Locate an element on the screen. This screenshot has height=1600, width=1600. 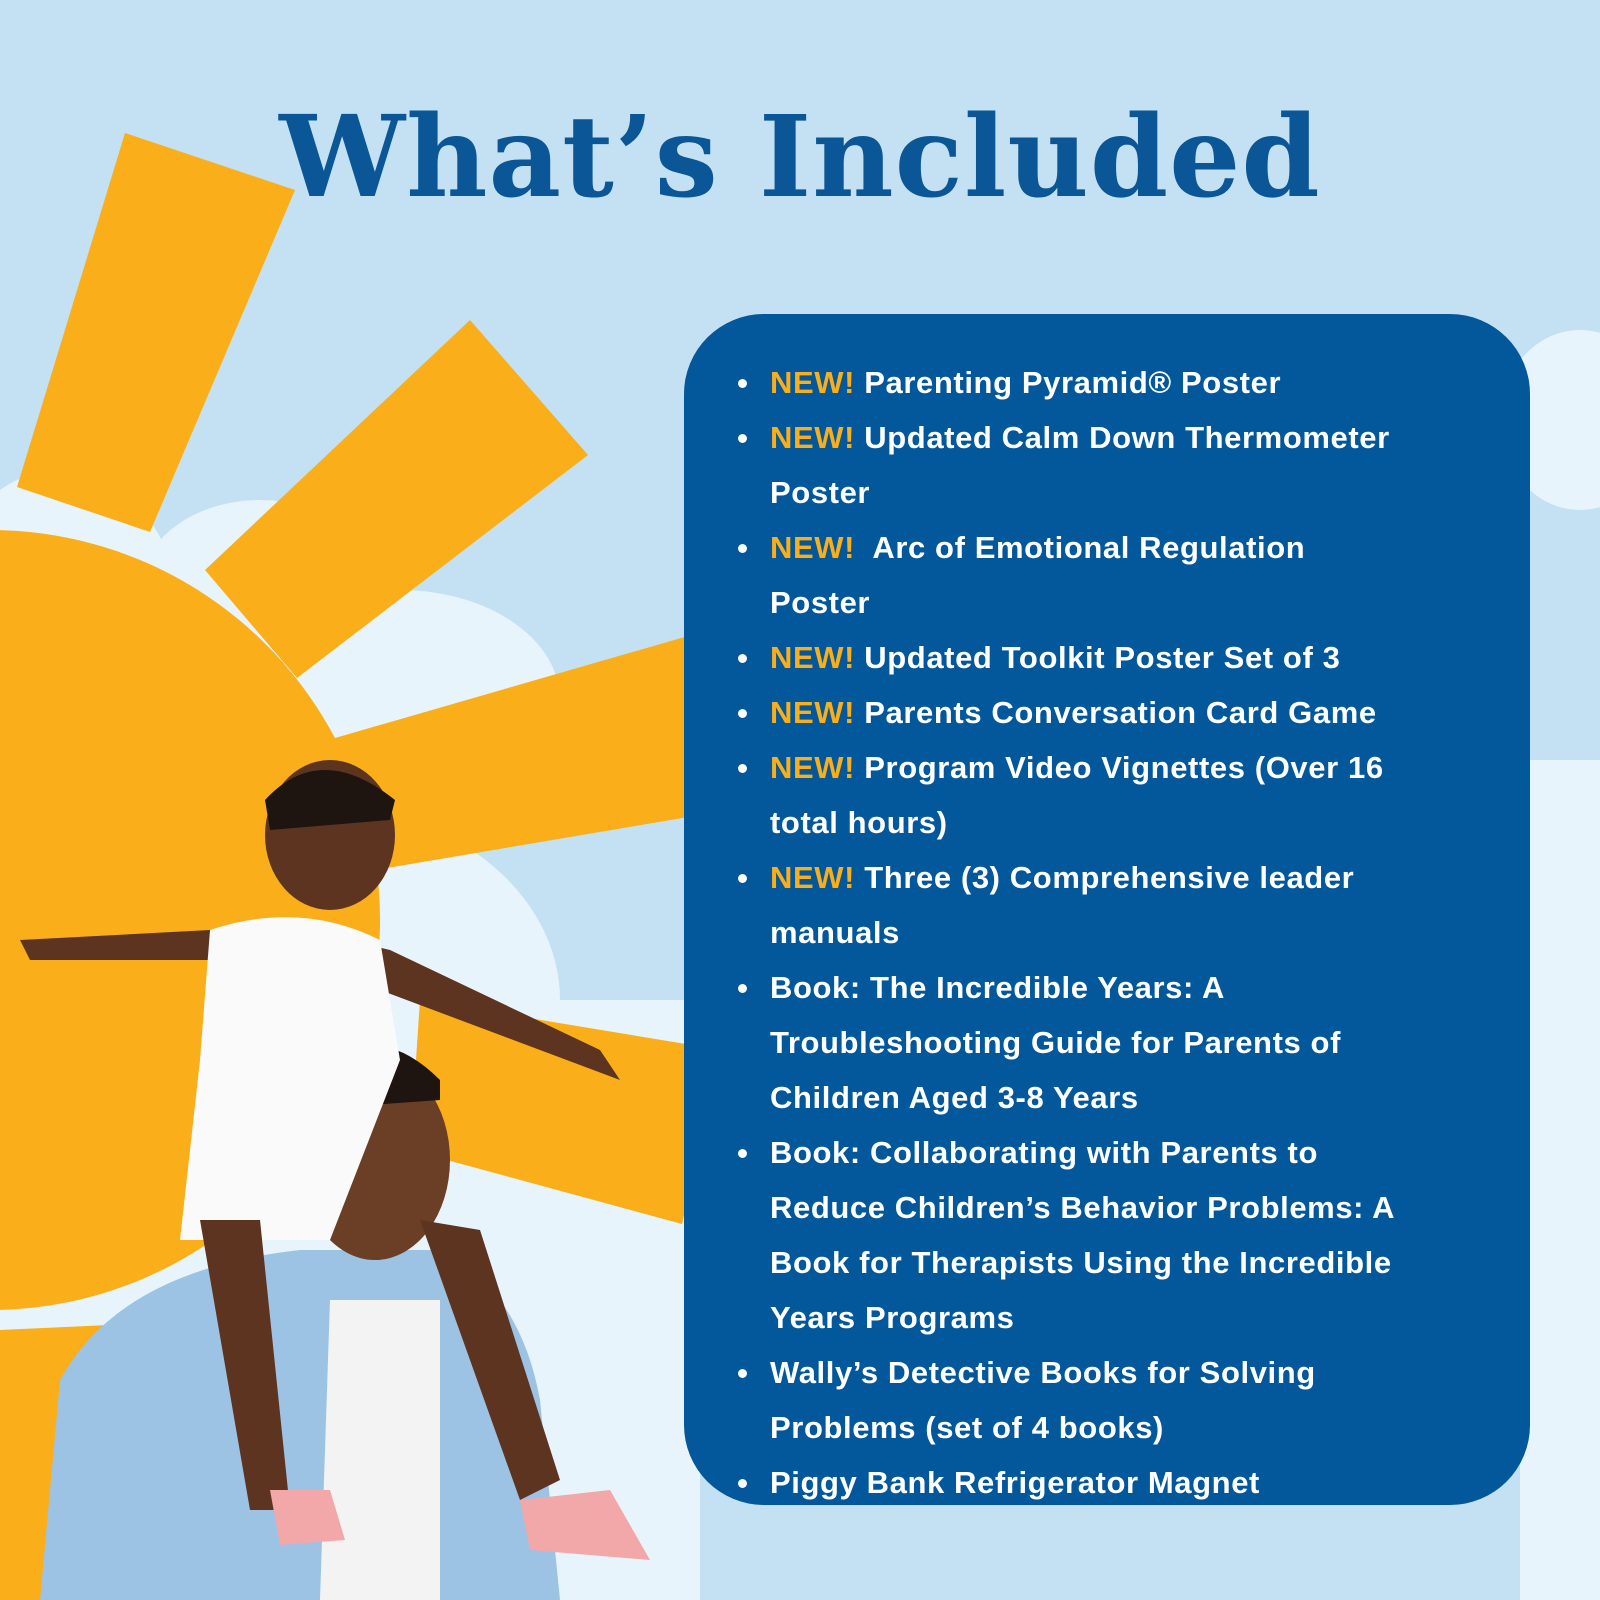
list-item-line: NEW! Updated Calm Down Thermometer is located at coordinates (1145, 437).